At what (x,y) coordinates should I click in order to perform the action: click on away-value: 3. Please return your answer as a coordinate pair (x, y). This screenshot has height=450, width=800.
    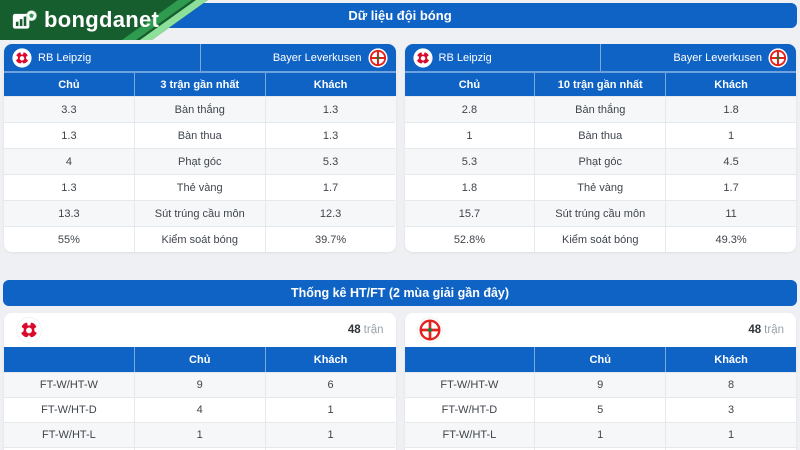
    Looking at the image, I should click on (730, 409).